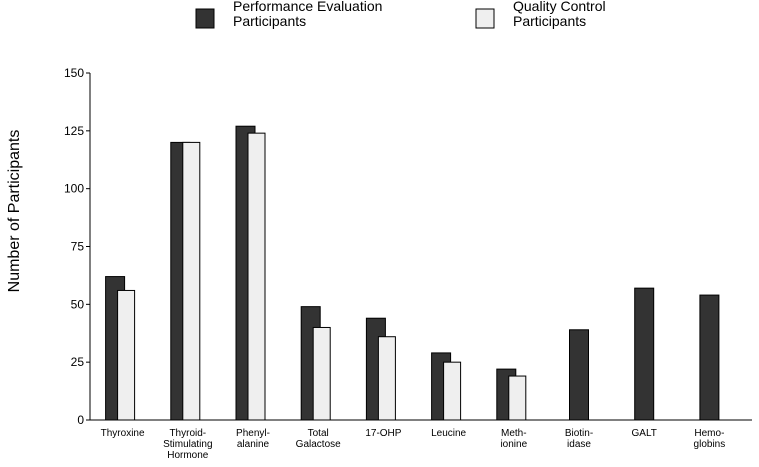 Image resolution: width=759 pixels, height=467 pixels. What do you see at coordinates (74, 73) in the screenshot?
I see `y-tick-label: 150` at bounding box center [74, 73].